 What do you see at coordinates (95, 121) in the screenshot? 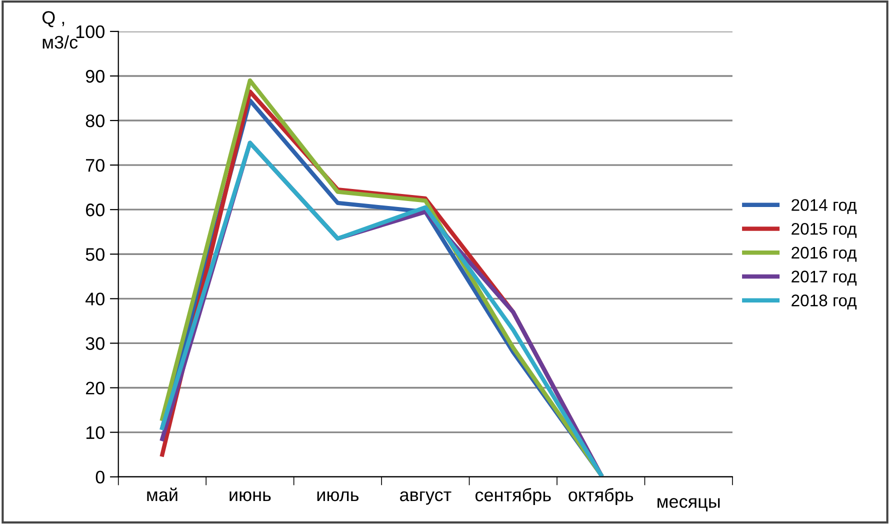
I see `y-tick-label: 80` at bounding box center [95, 121].